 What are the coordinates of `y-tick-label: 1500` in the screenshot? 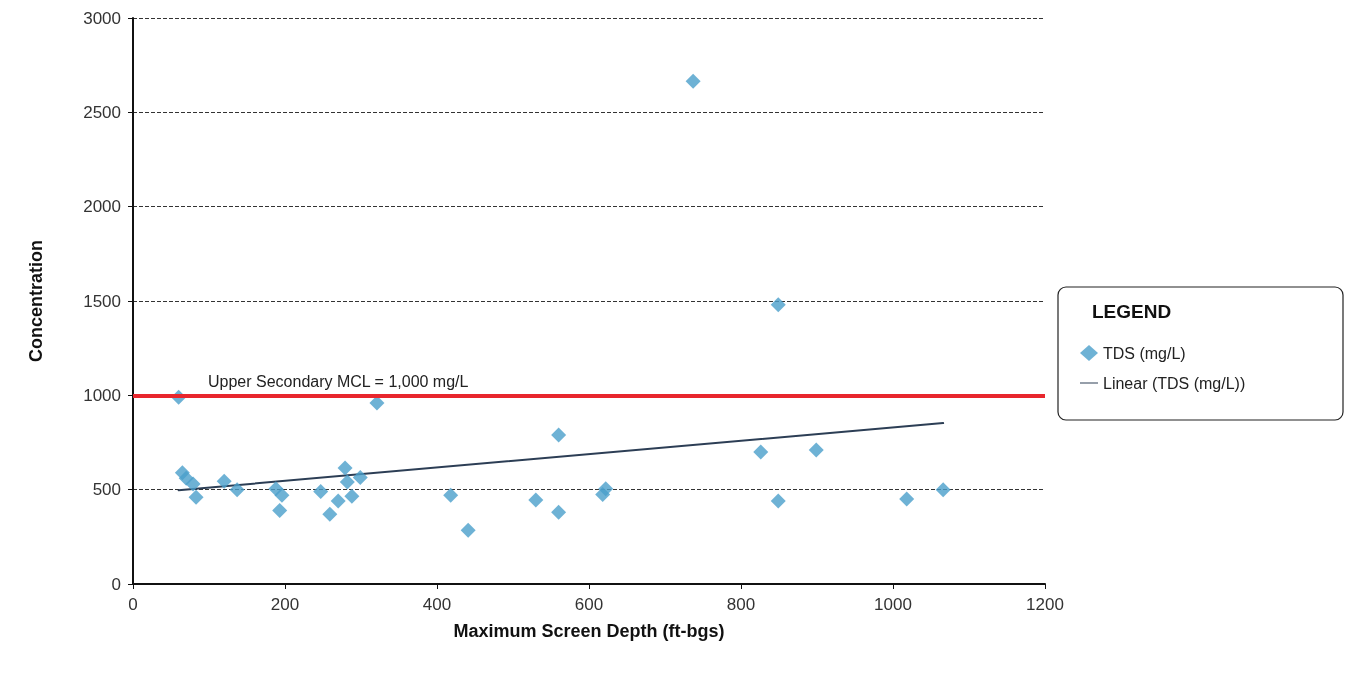 It's located at (102, 301).